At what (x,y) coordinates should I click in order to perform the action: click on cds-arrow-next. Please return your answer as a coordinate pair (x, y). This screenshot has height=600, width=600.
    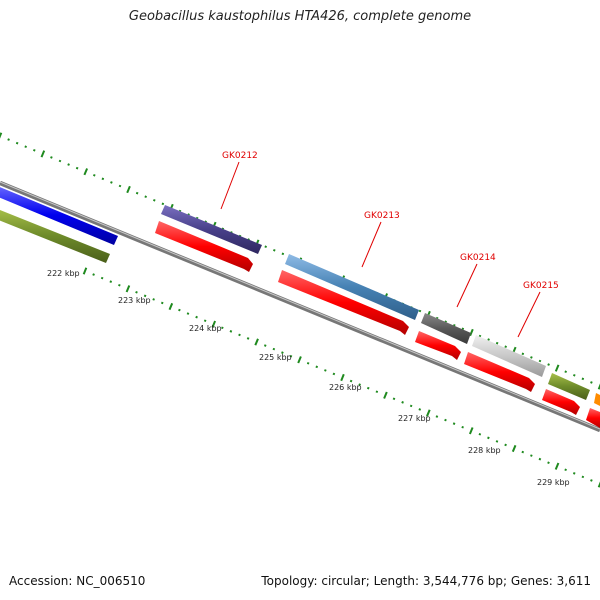
    Looking at the image, I should click on (561, 402).